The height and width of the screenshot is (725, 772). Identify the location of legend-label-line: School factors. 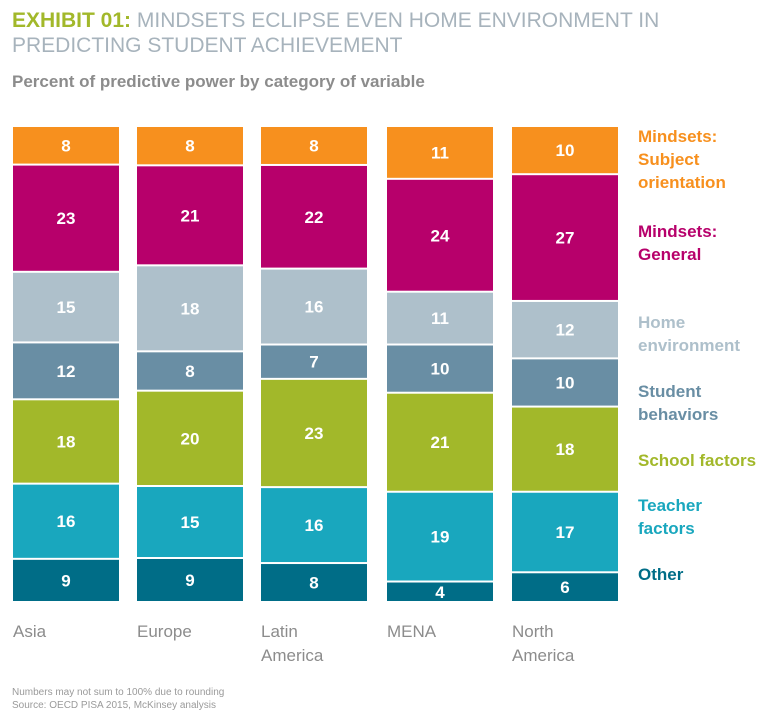
(697, 460).